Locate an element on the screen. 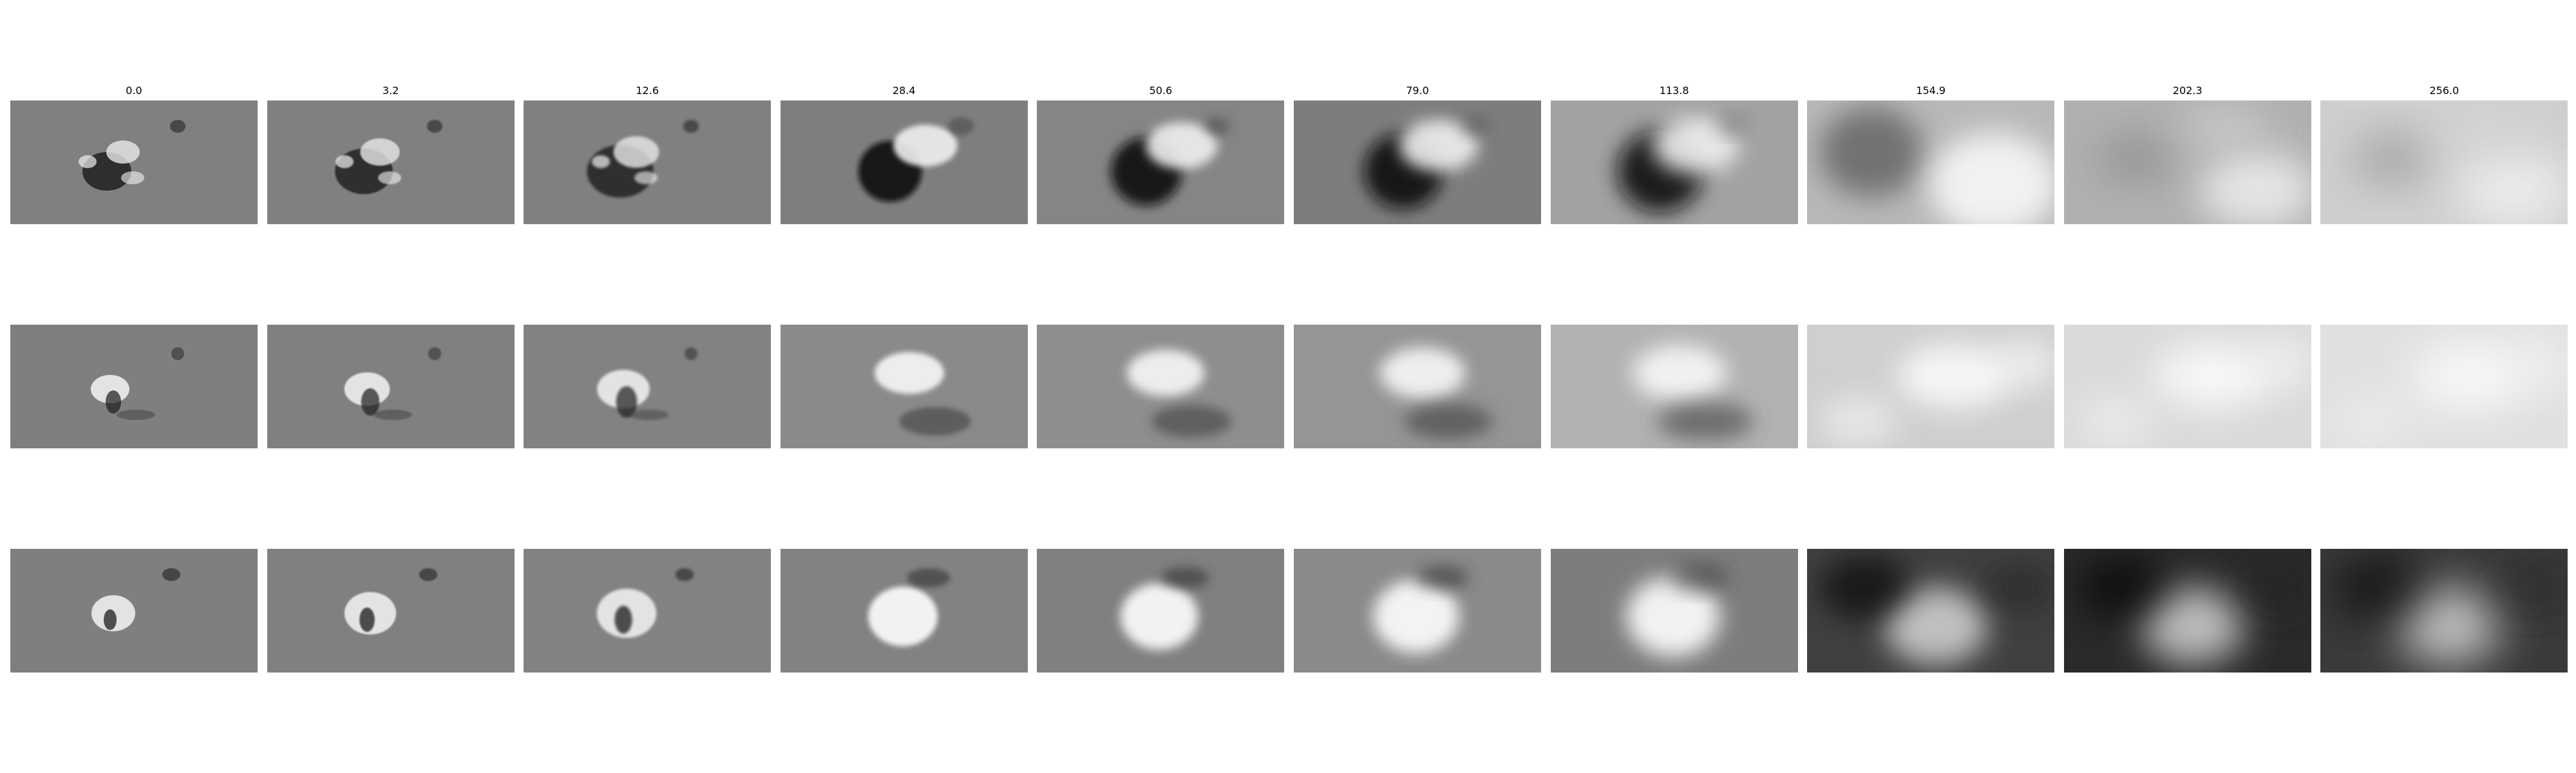 This screenshot has height=773, width=2576. column-title: 113.8 is located at coordinates (1674, 90).